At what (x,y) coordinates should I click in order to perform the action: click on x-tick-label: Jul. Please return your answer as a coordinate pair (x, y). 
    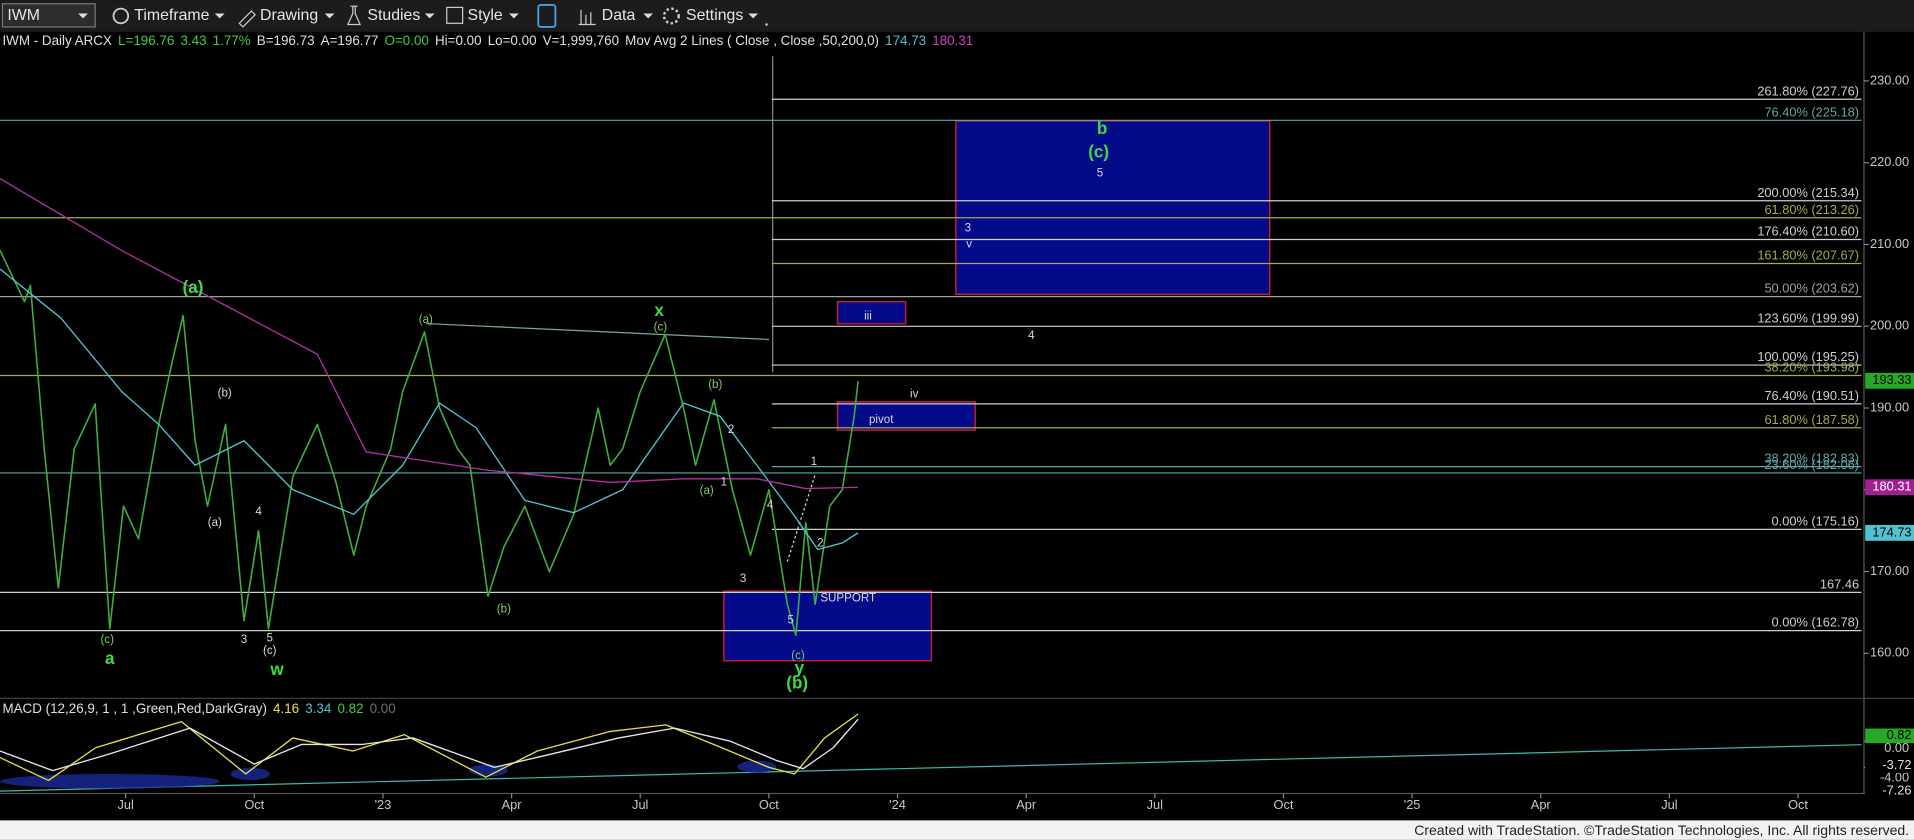
    Looking at the image, I should click on (640, 804).